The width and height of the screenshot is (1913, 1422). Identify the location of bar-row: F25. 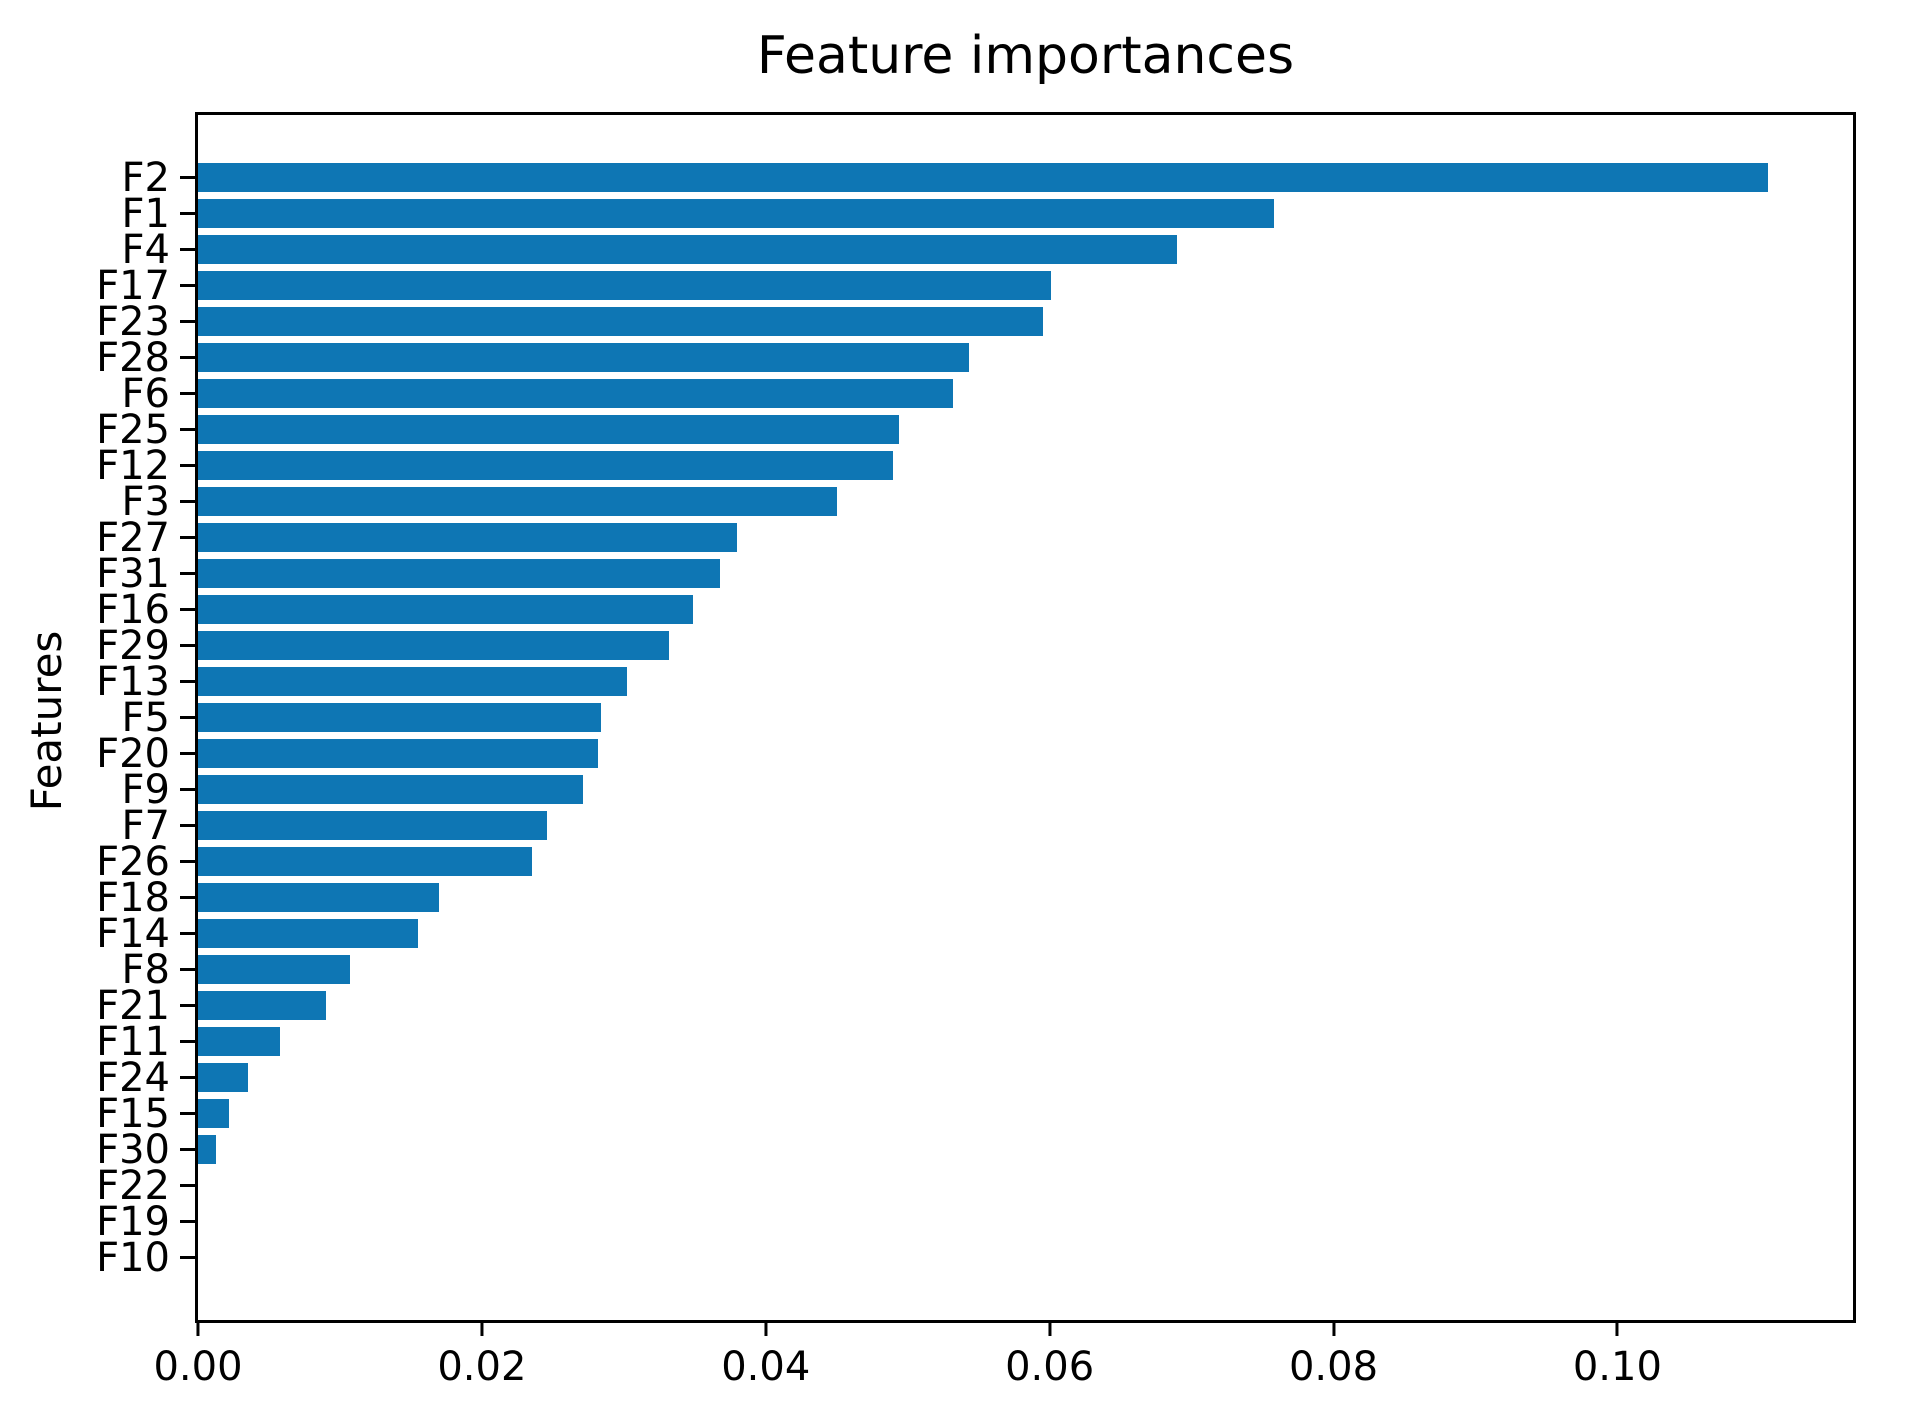
(974, 430).